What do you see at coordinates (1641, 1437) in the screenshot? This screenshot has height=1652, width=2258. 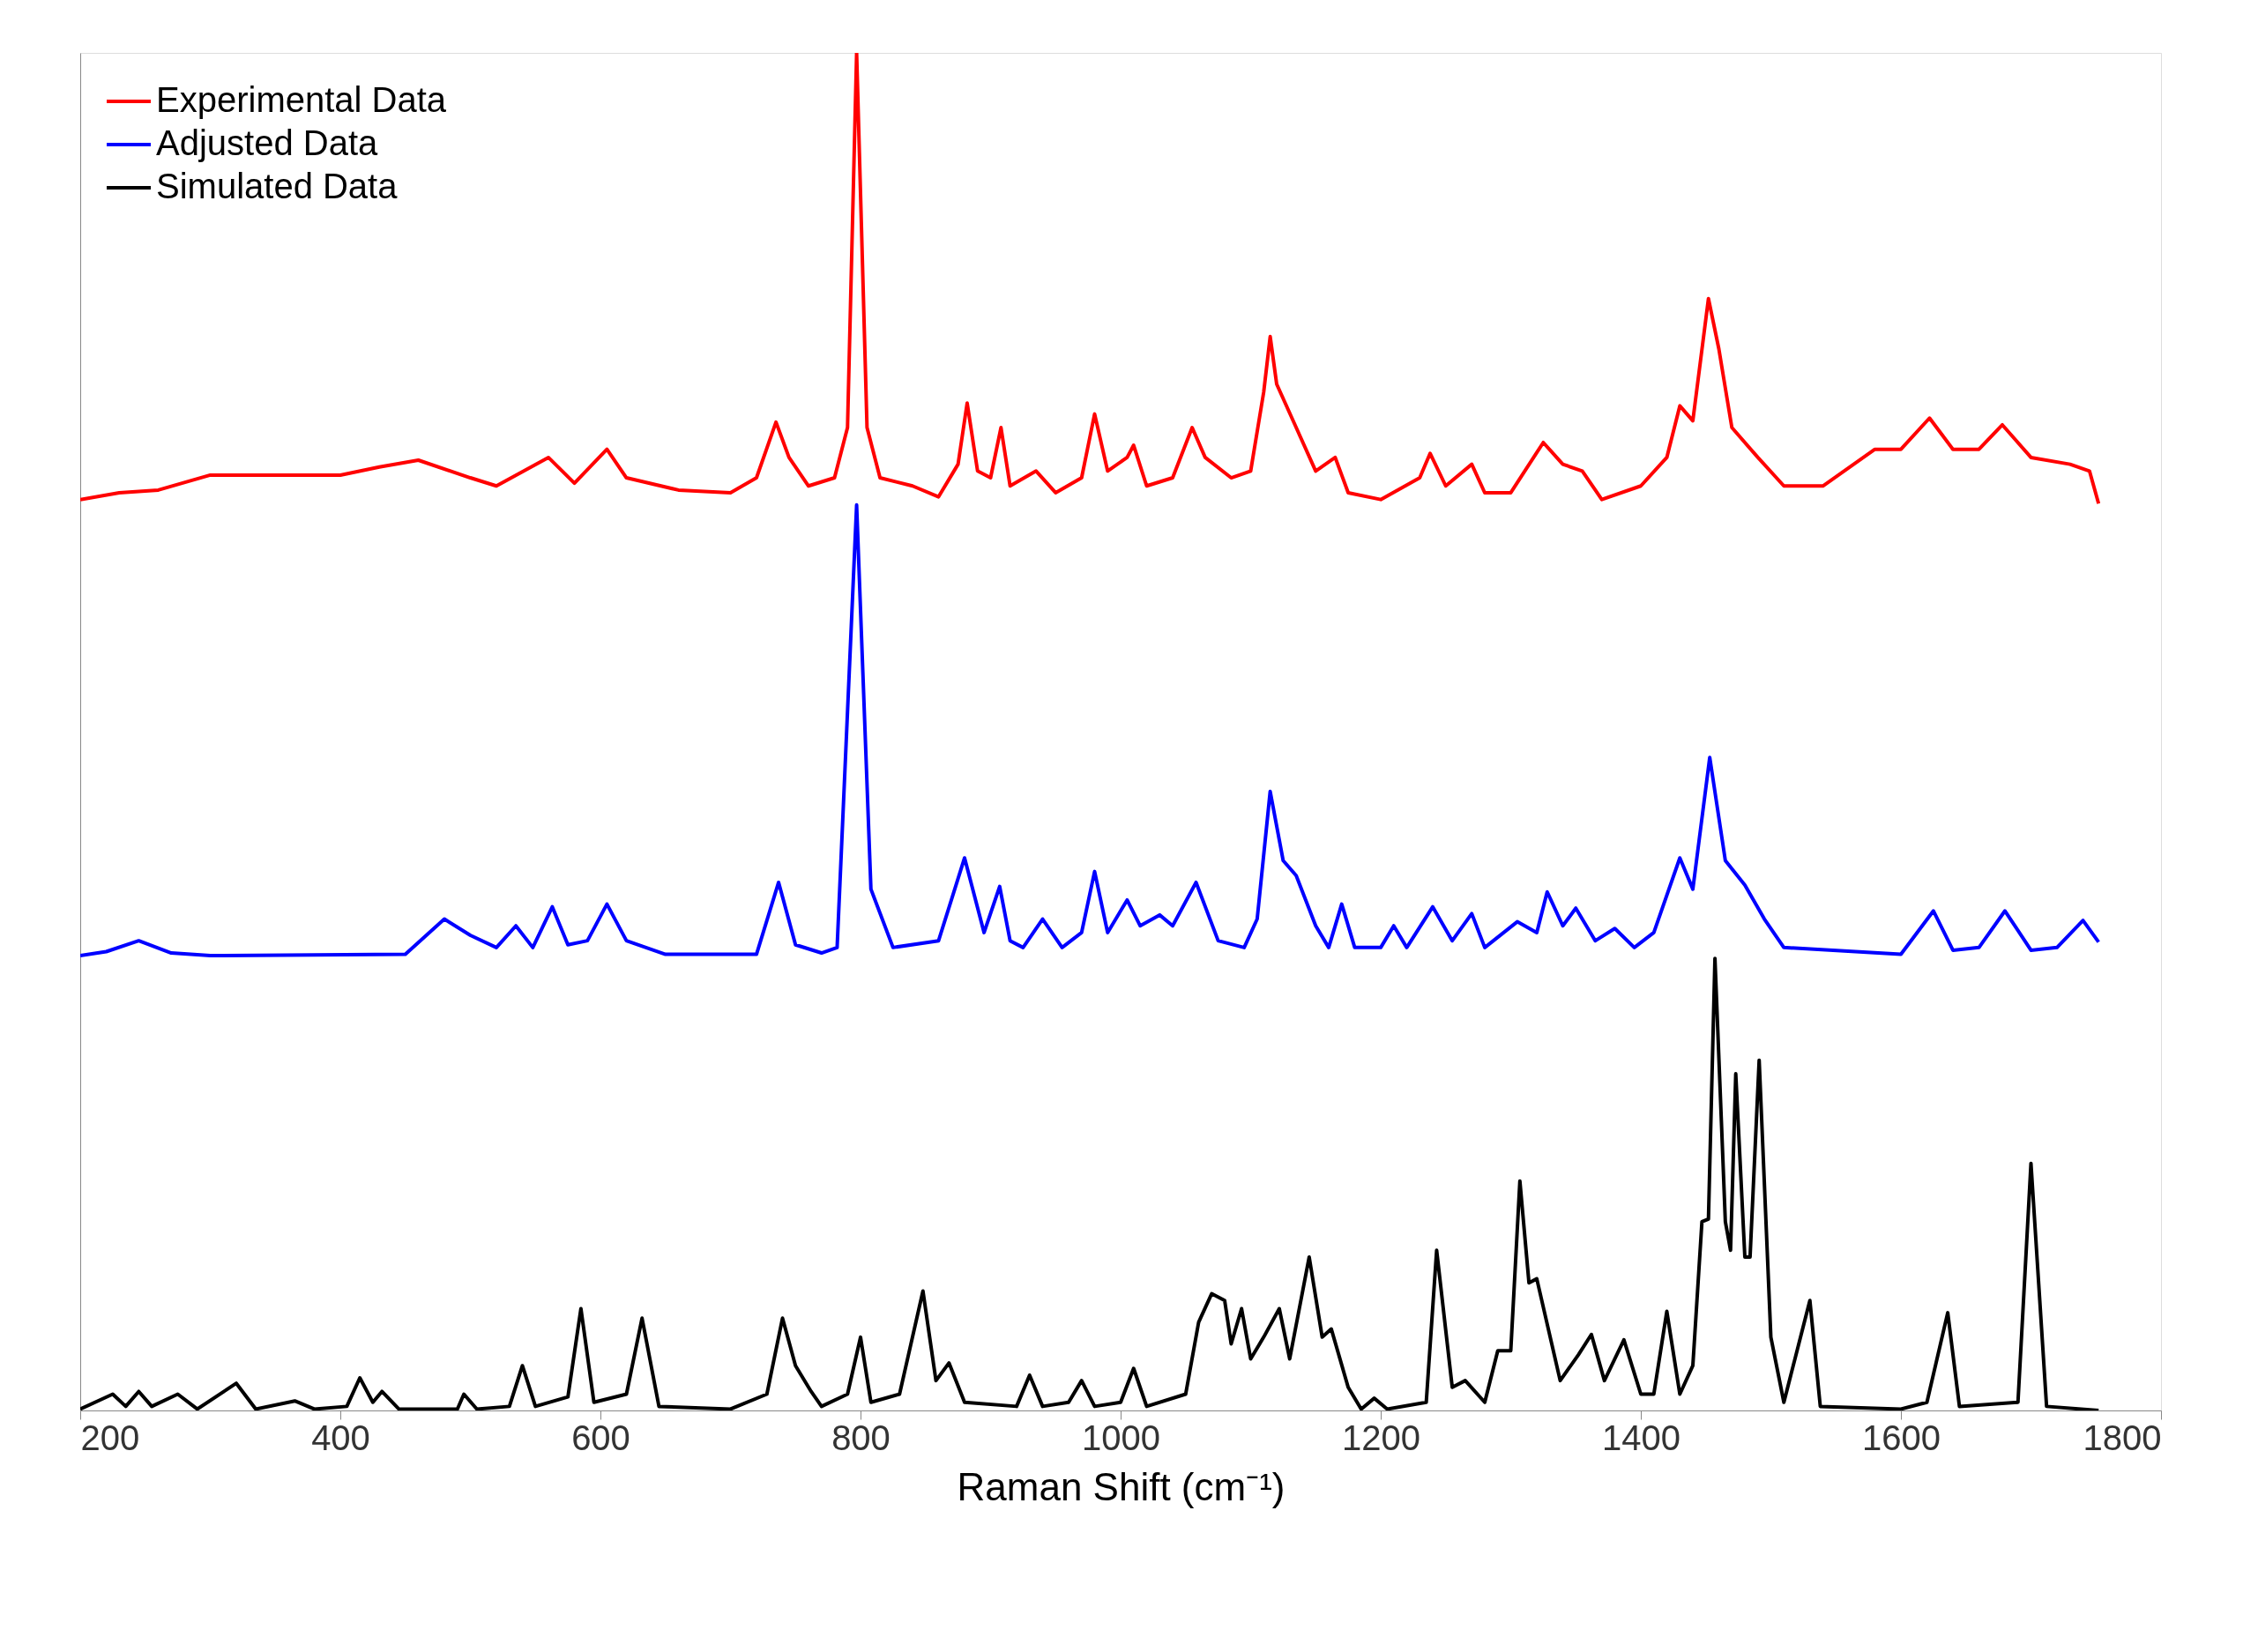 I see `x-tick-label: 1400` at bounding box center [1641, 1437].